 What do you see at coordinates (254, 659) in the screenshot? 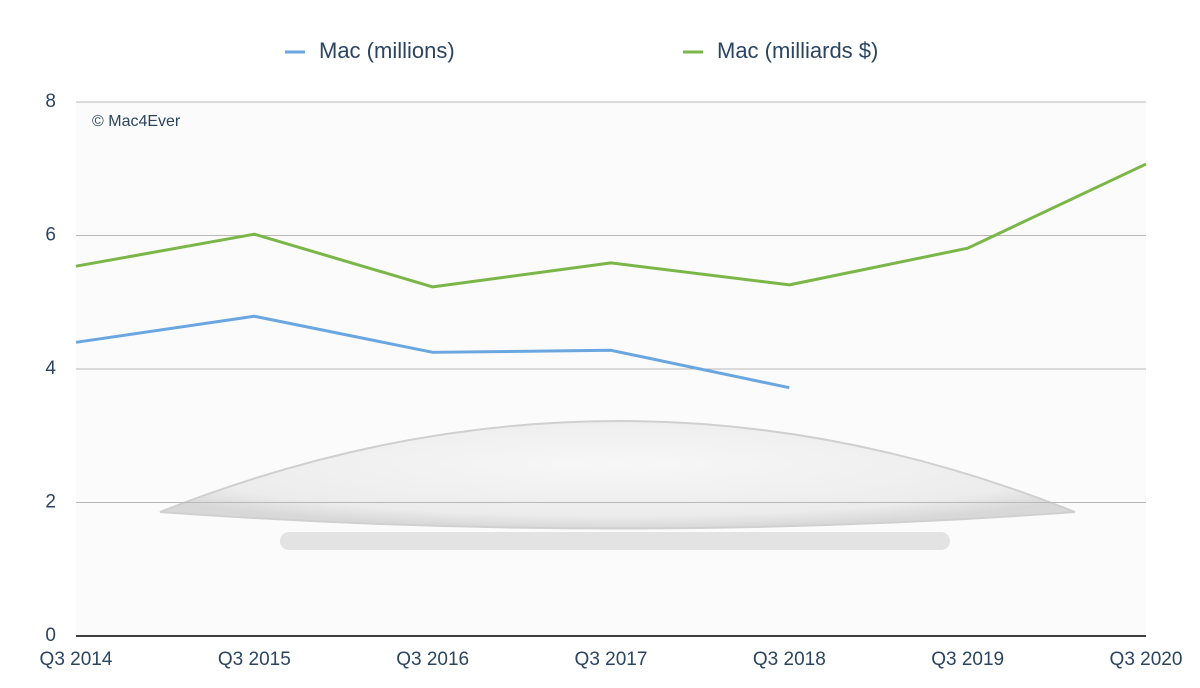
I see `x-tick-label: Q3 2015` at bounding box center [254, 659].